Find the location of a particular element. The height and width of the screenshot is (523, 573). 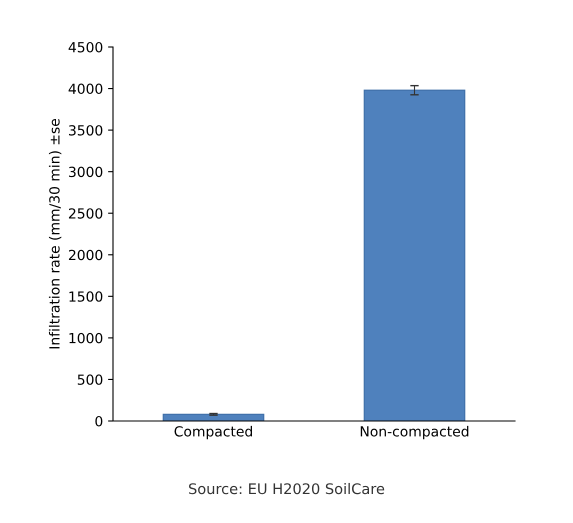

y-tick-label: 1500 is located at coordinates (85, 296).